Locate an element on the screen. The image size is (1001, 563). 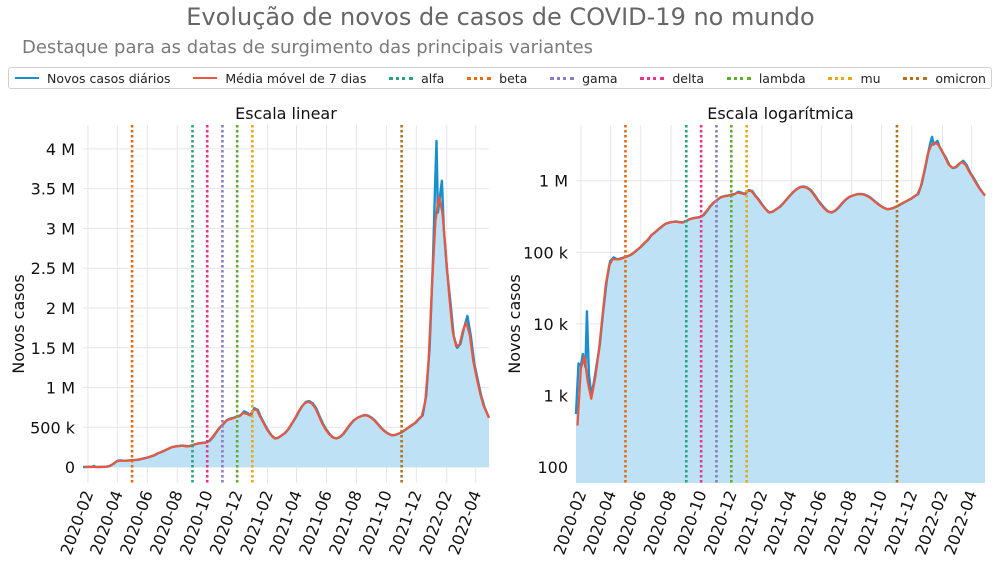
legend-item-daily-cases: Novos casos diários is located at coordinates (93, 78).